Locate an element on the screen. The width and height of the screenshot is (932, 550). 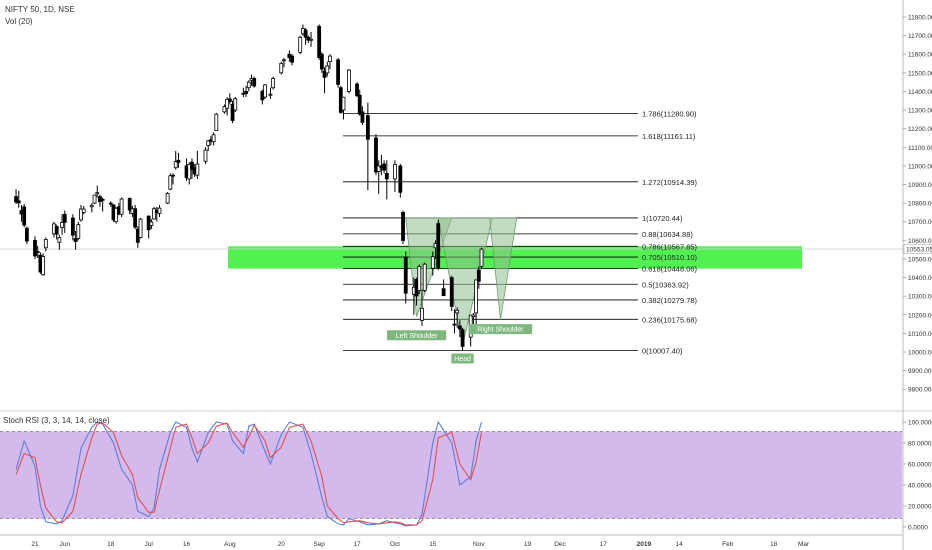
volume-legend: Vol (20) is located at coordinates (19, 21).